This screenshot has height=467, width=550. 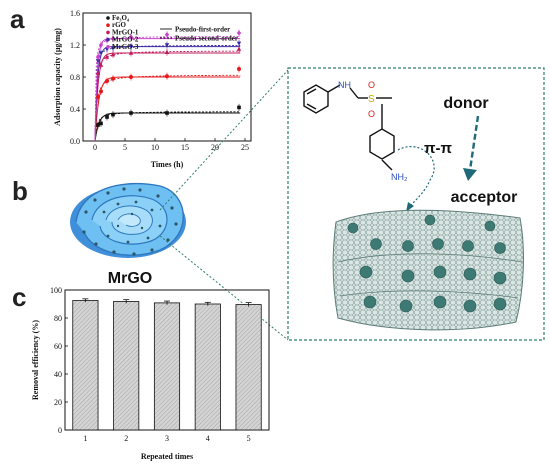 I want to click on chart-a-ytick-label: 0.4, so click(x=75, y=109).